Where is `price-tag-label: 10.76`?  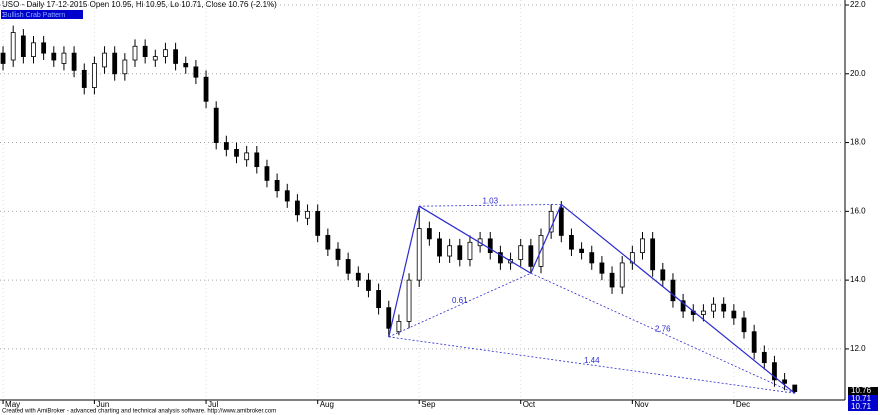 price-tag-label: 10.76 is located at coordinates (861, 390).